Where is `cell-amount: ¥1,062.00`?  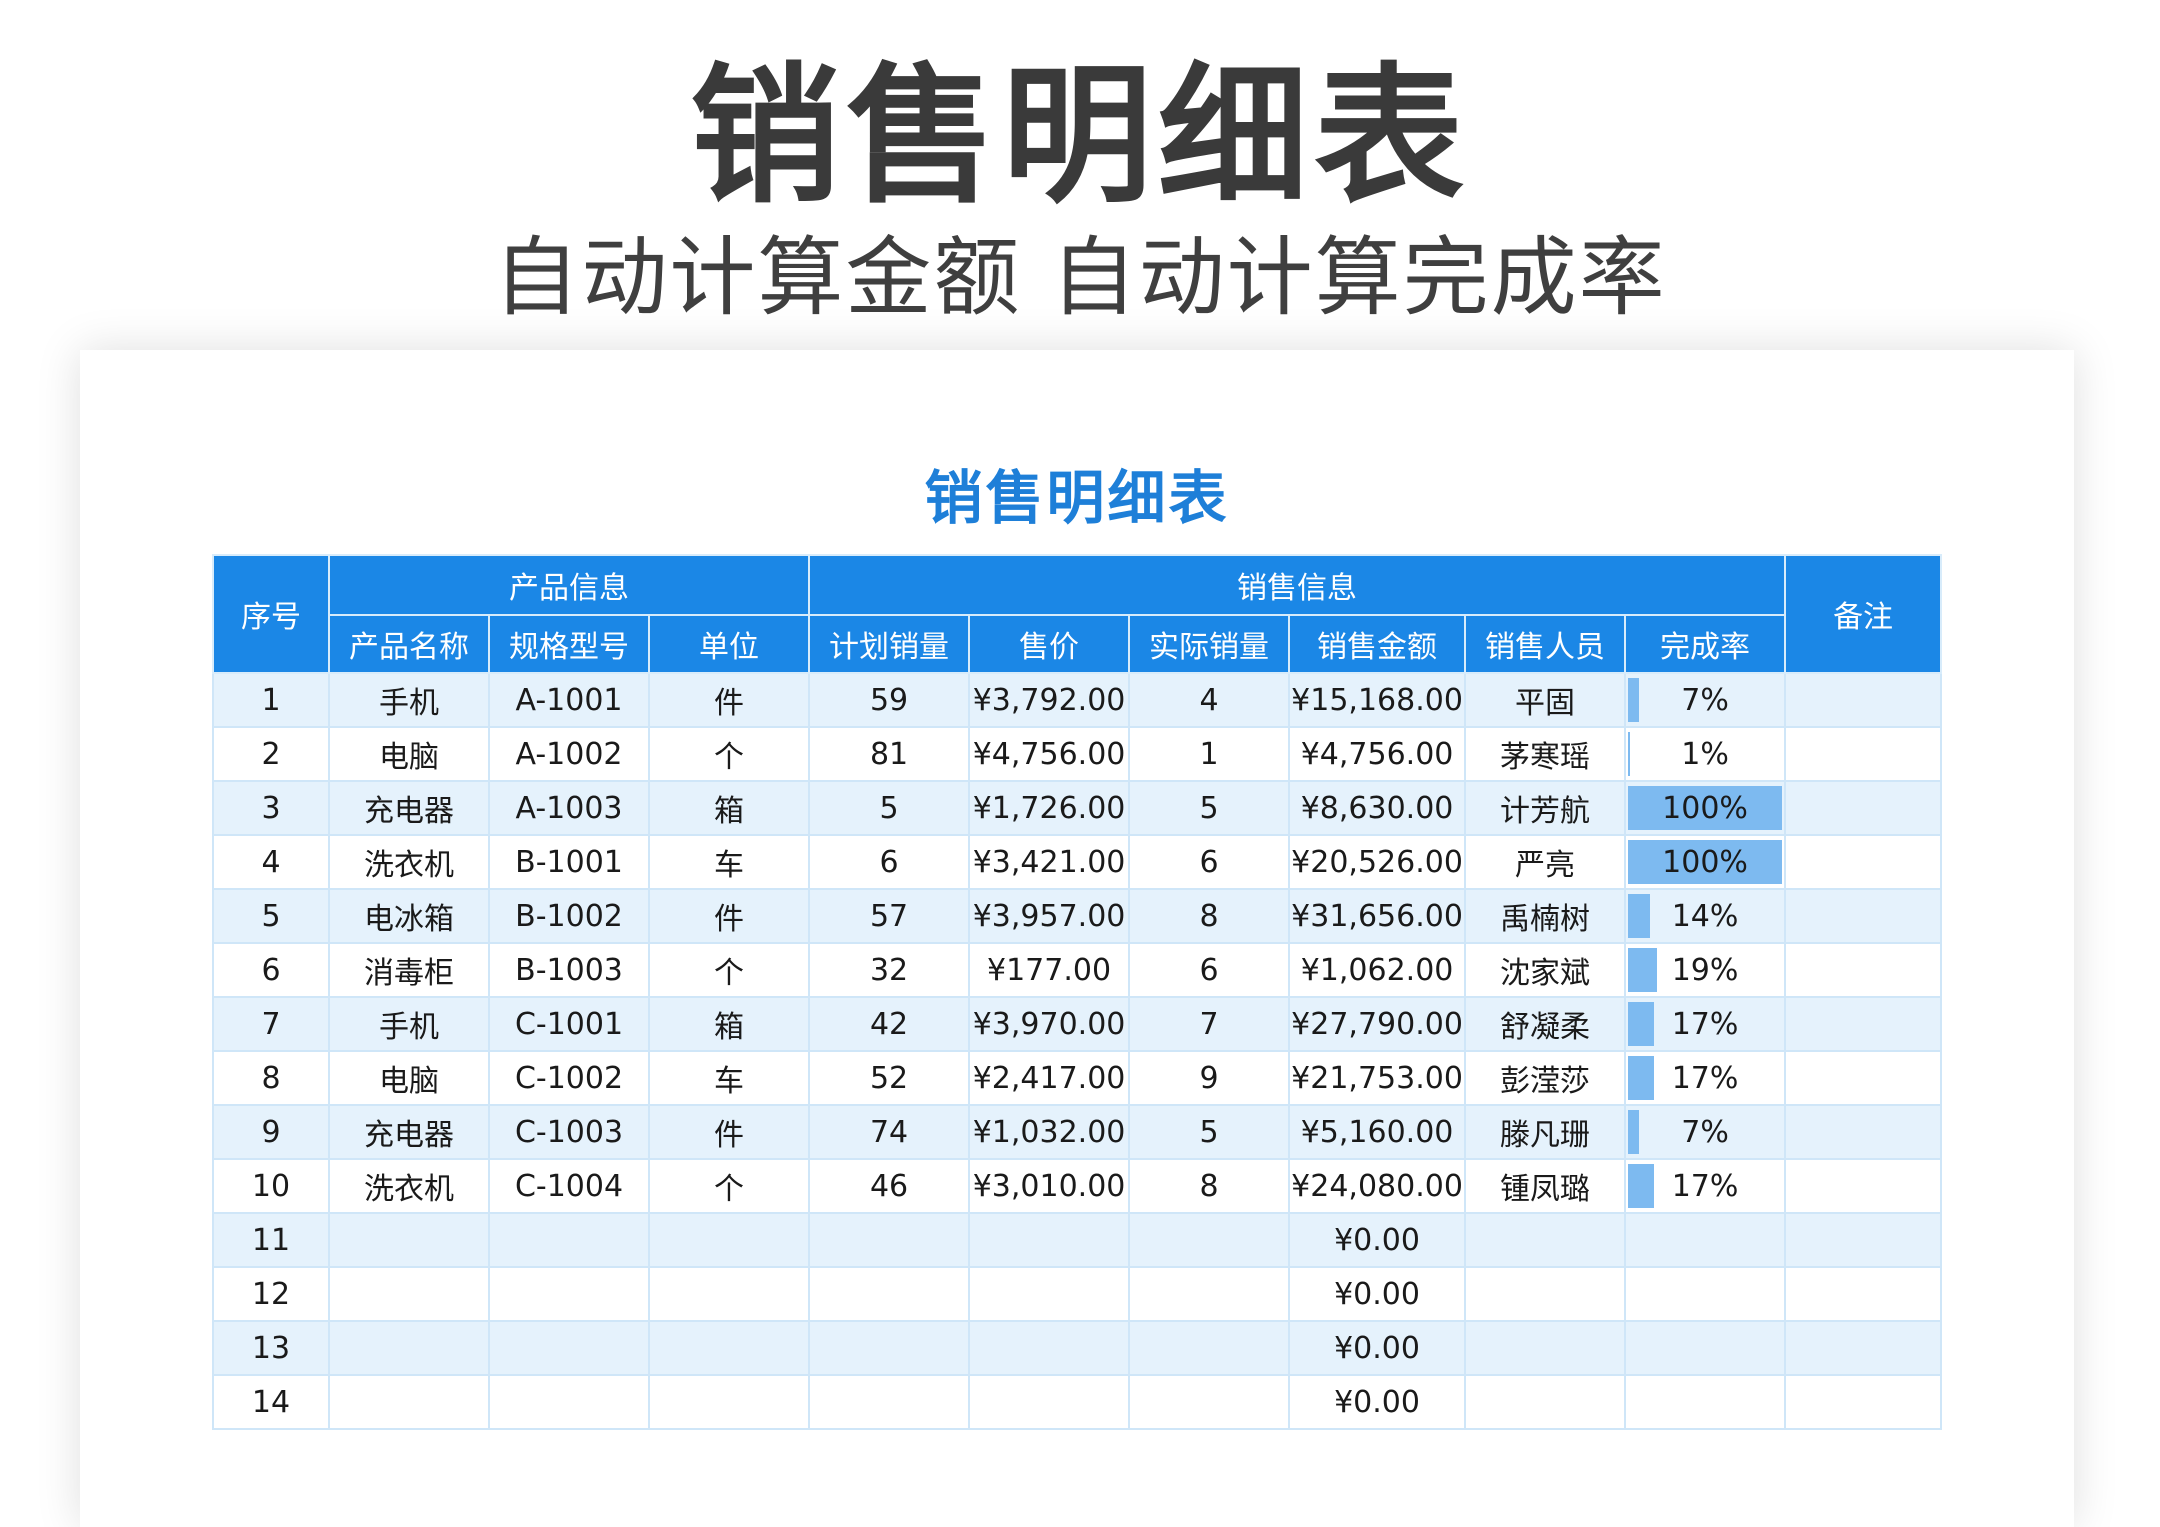
cell-amount: ¥1,062.00 is located at coordinates (1377, 970).